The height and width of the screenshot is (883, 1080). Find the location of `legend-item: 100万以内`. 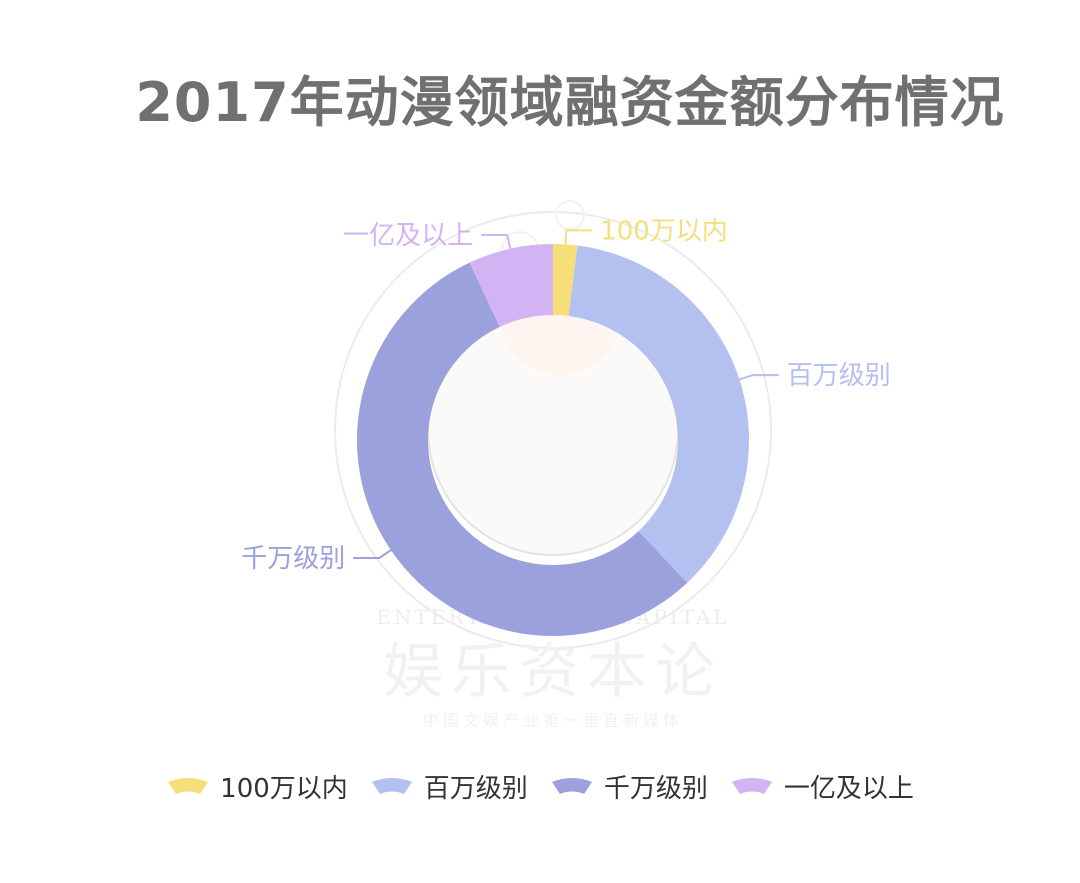

legend-item: 100万以内 is located at coordinates (257, 786).